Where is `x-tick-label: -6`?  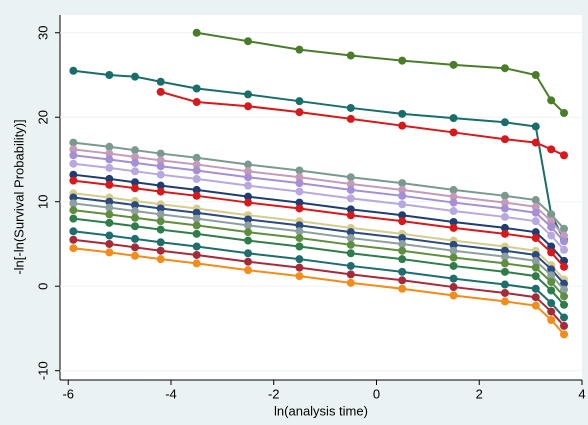
x-tick-label: -6 is located at coordinates (68, 393).